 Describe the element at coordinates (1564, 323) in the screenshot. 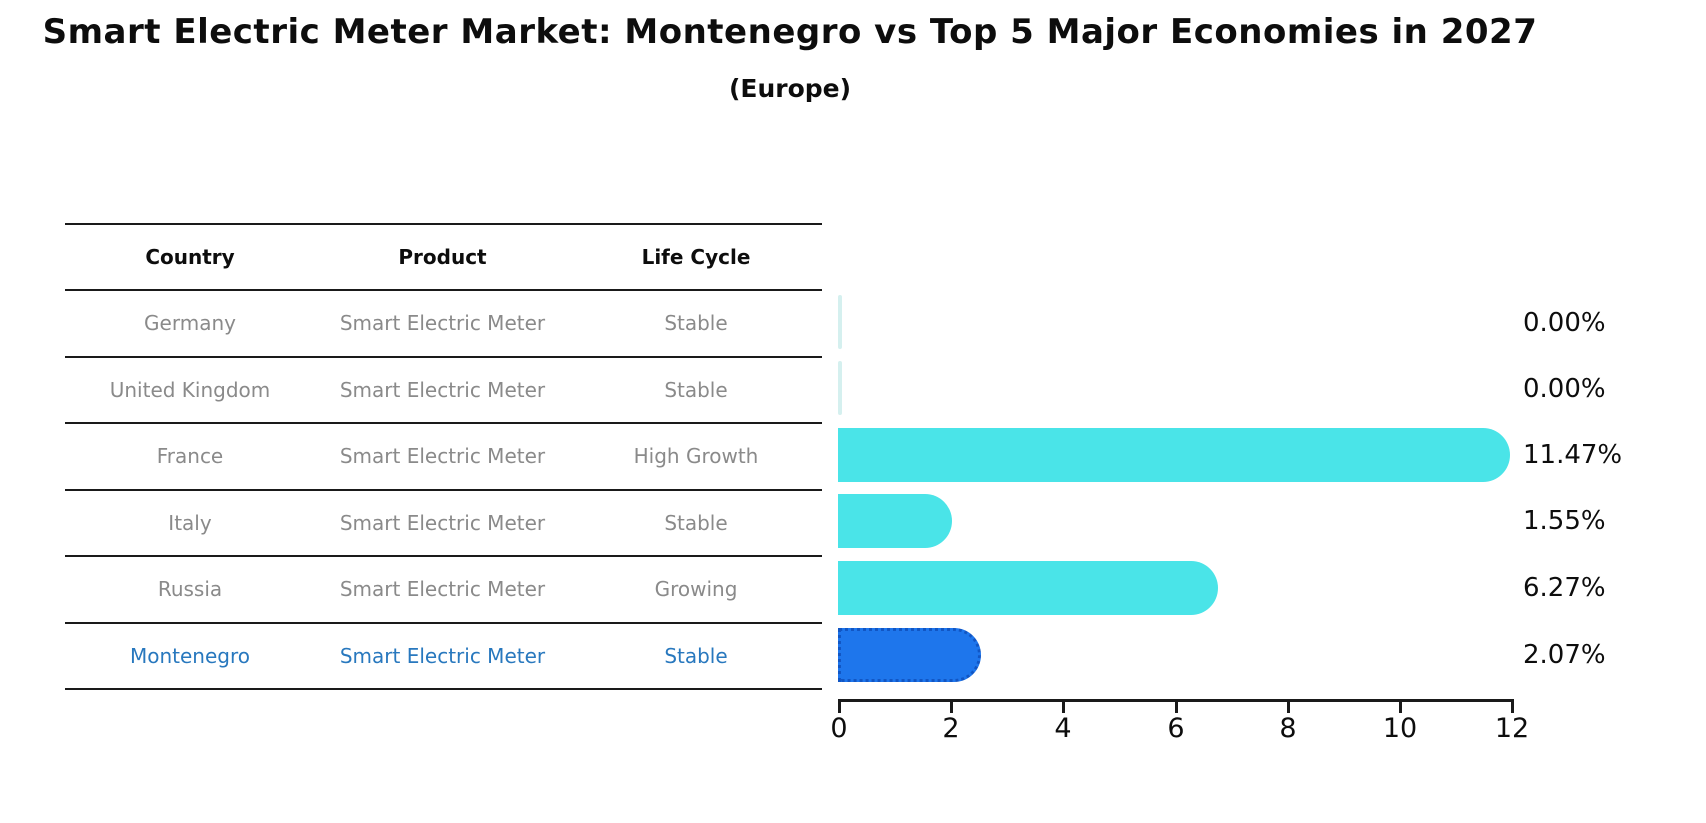

I see `value-label-germany: 0.00%` at that location.